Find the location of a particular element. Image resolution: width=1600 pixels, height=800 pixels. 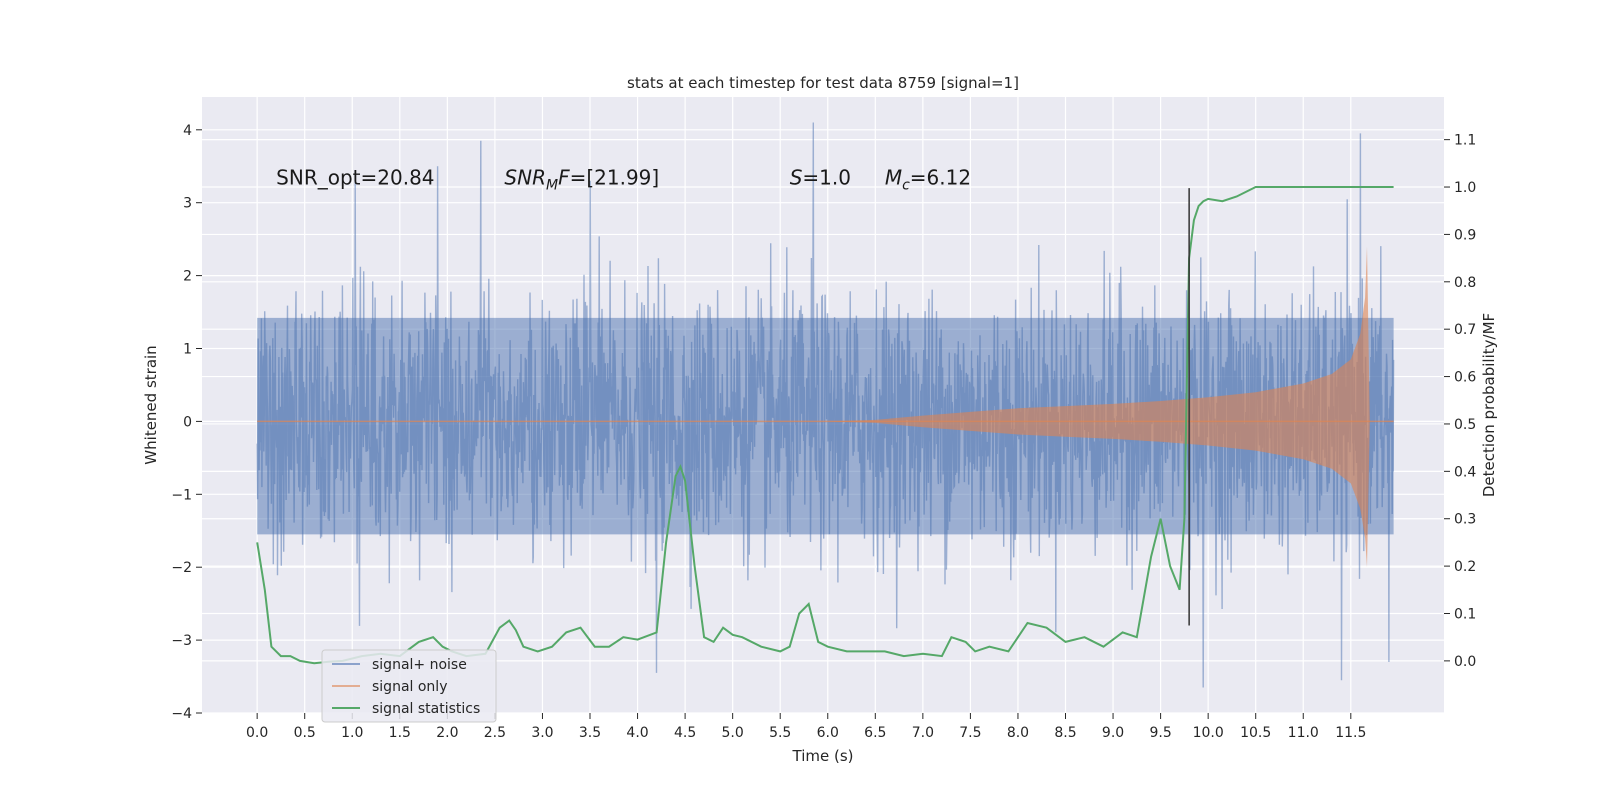

y-tick-label: 2 is located at coordinates (187, 277).